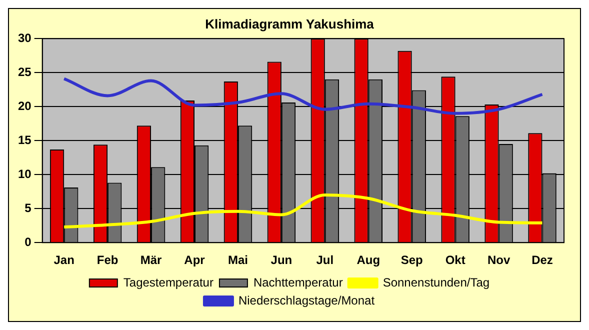 Image resolution: width=589 pixels, height=330 pixels. What do you see at coordinates (151, 260) in the screenshot?
I see `x-tick-label: Mär` at bounding box center [151, 260].